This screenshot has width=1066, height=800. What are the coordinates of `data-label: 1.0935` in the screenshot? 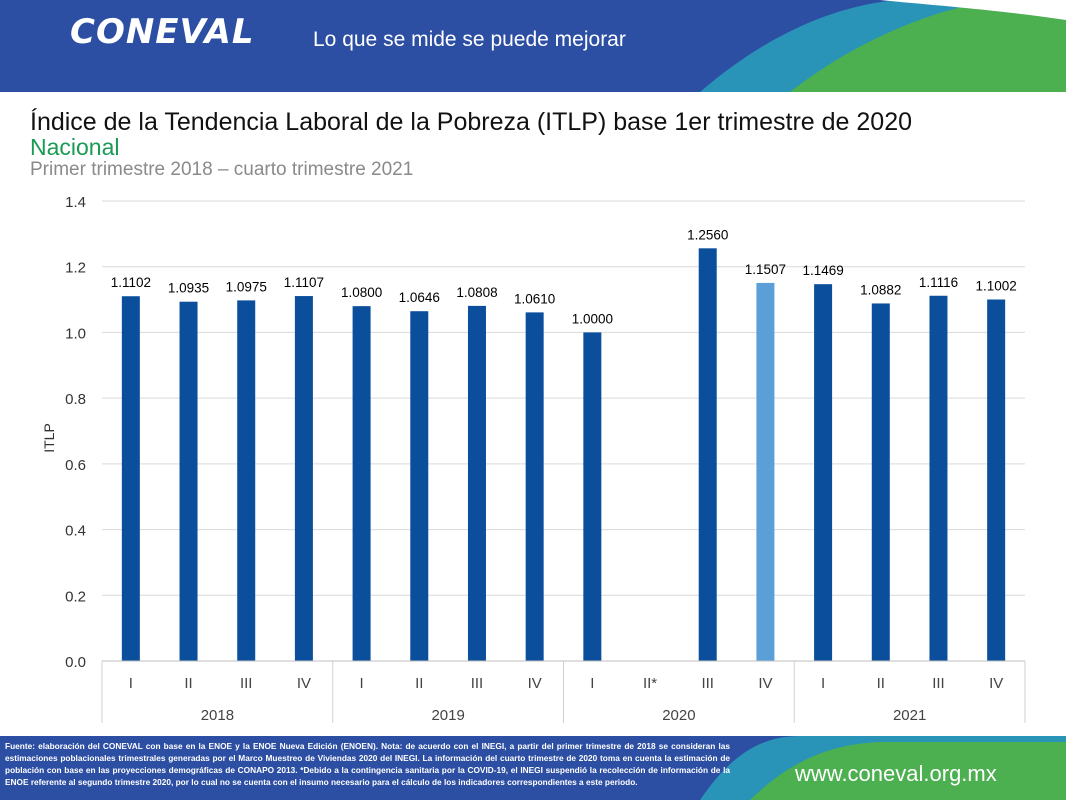 It's located at (188, 288).